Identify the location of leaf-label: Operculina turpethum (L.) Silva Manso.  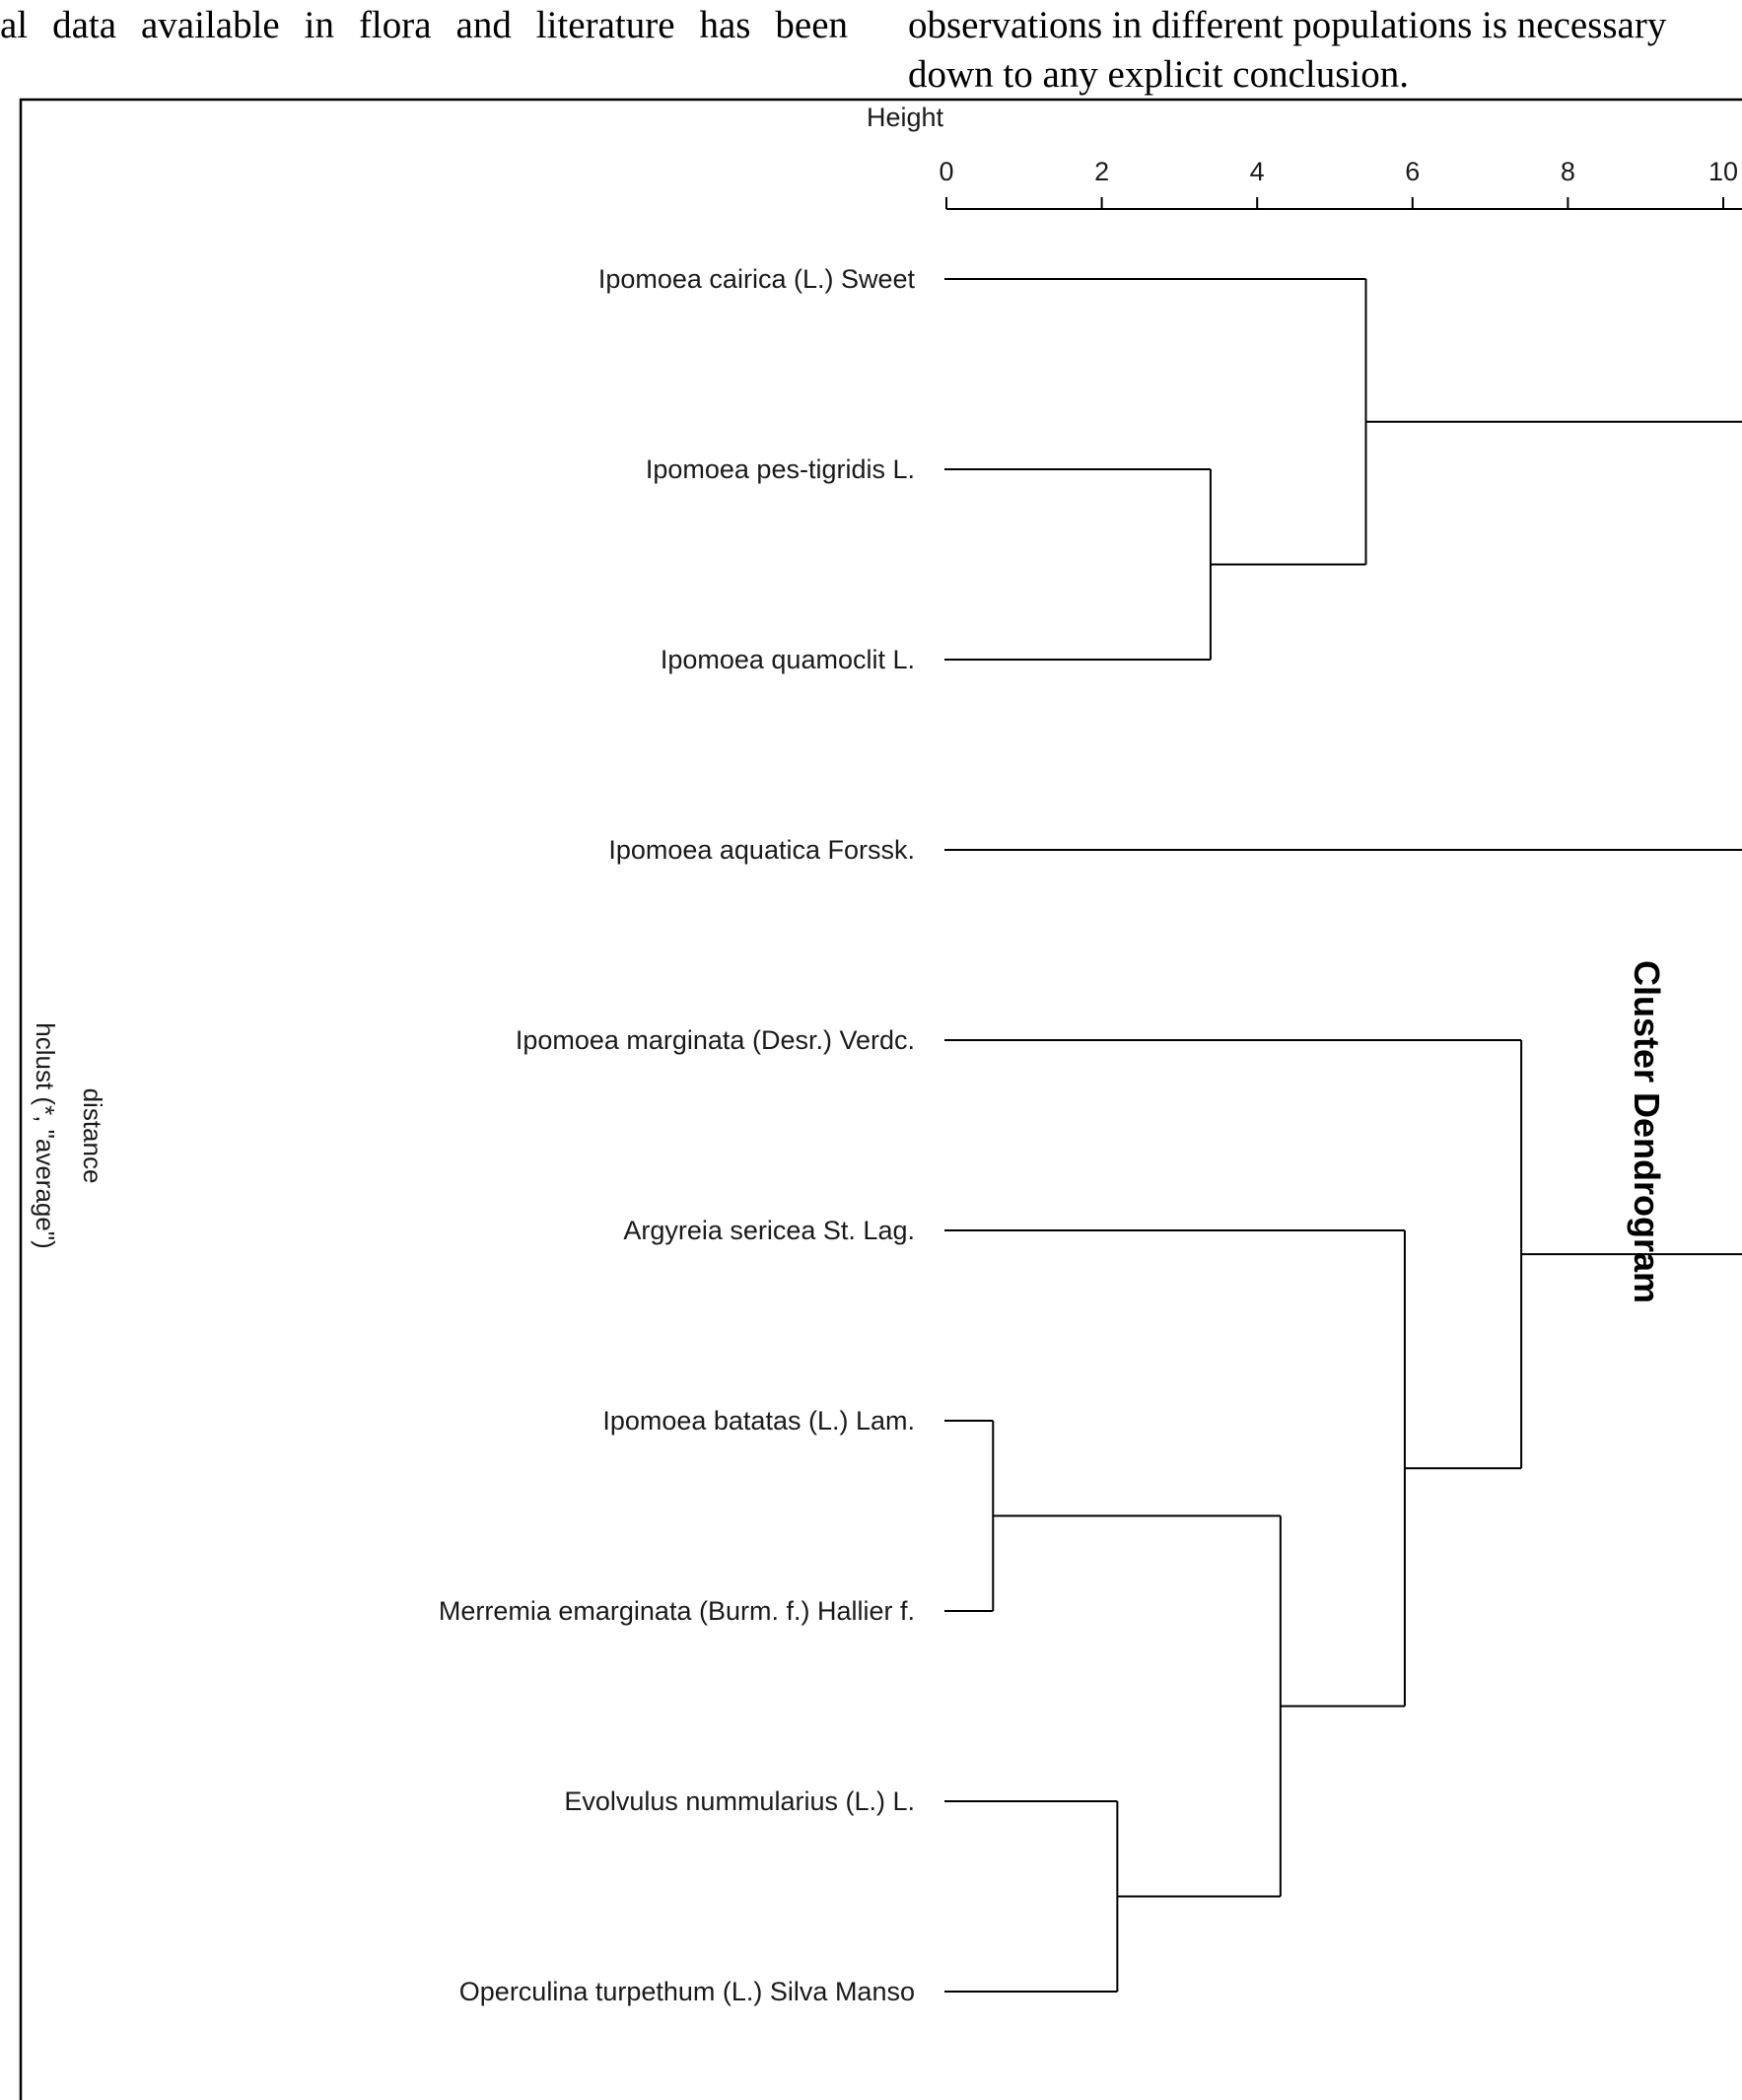
(687, 1991).